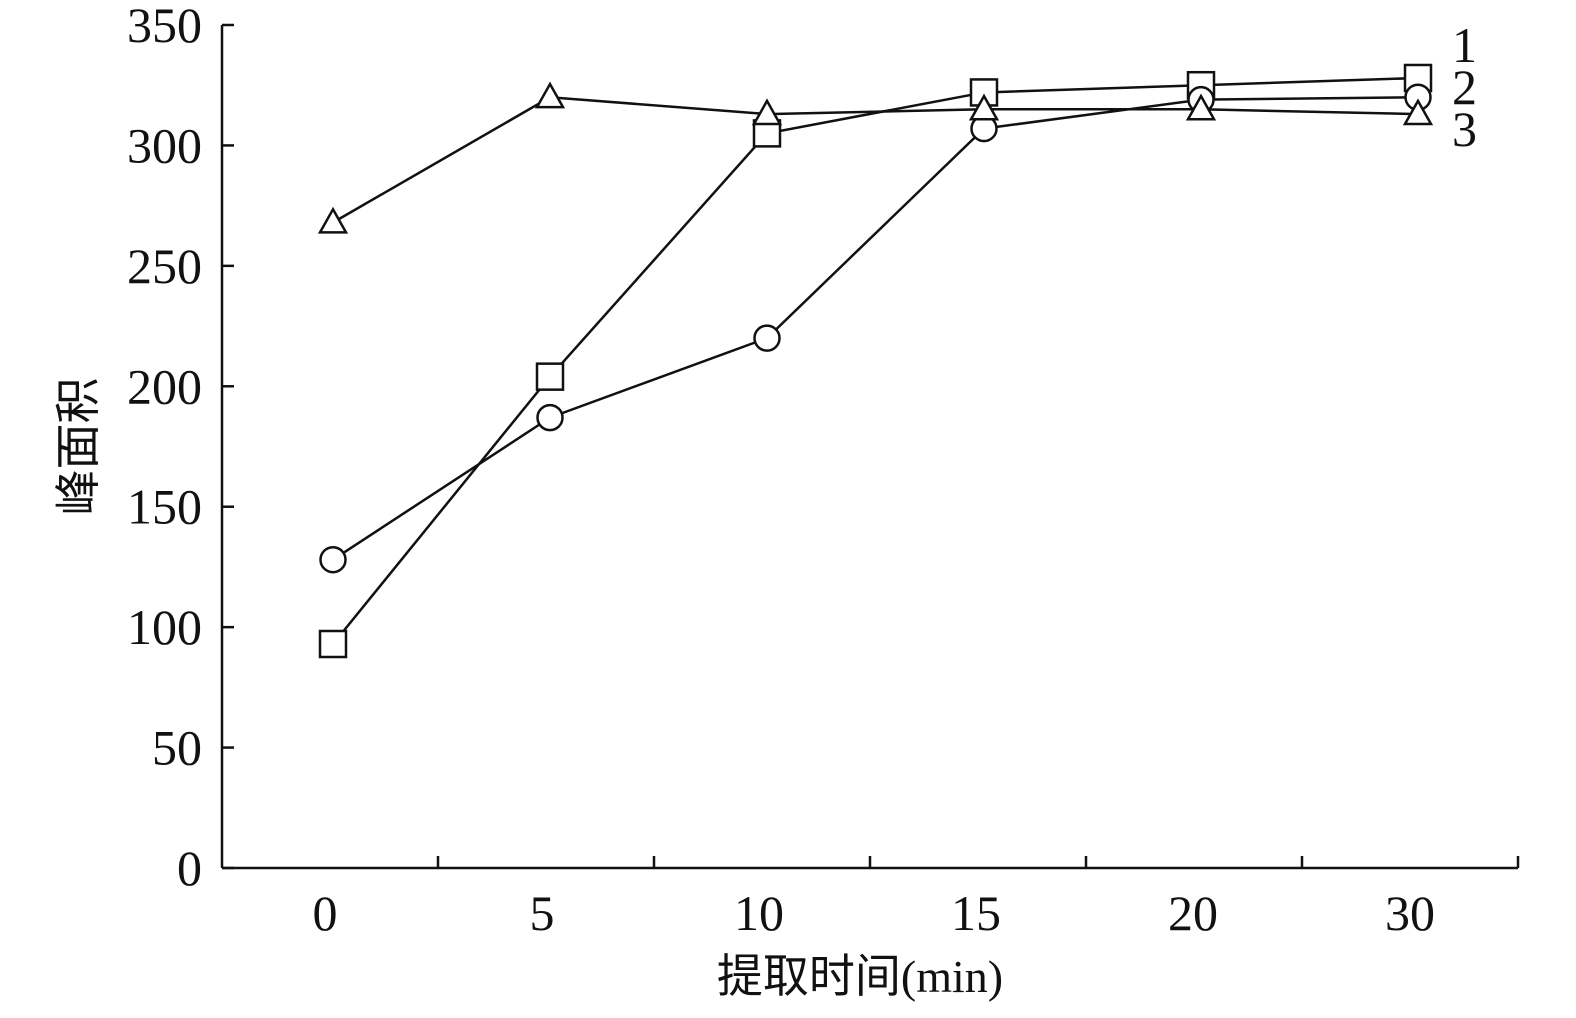  Describe the element at coordinates (1464, 45) in the screenshot. I see `series-end-label: 1` at that location.